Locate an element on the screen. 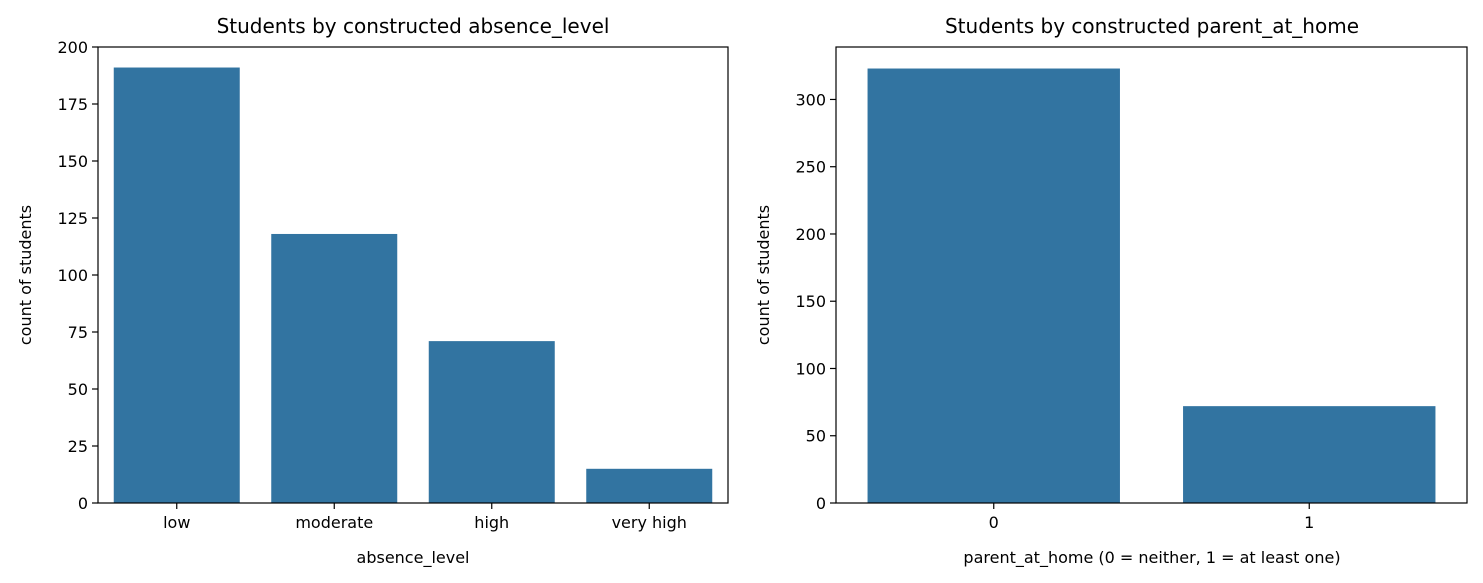  y-tick-label: 300 is located at coordinates (810, 99).